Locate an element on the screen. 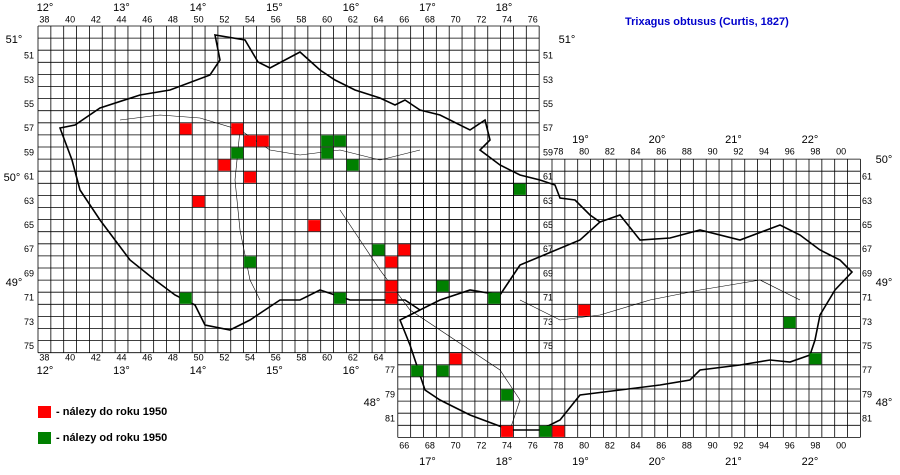 The width and height of the screenshot is (900, 475). column-label: 90 is located at coordinates (713, 151).